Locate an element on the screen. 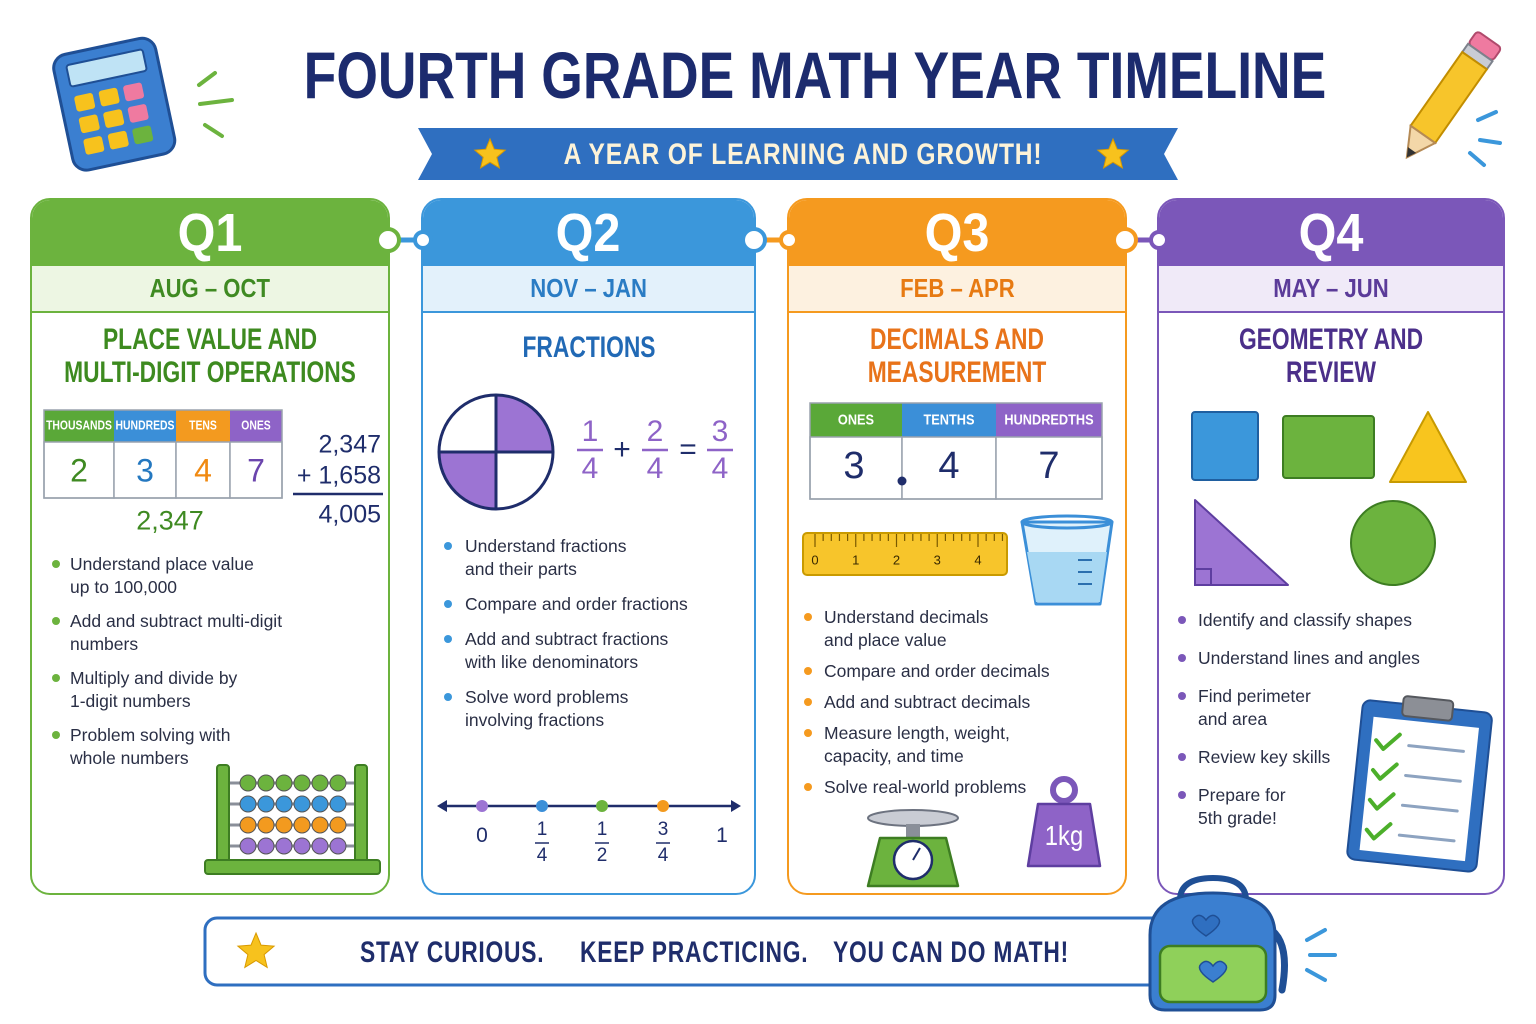  circle-shape is located at coordinates (1393, 543).